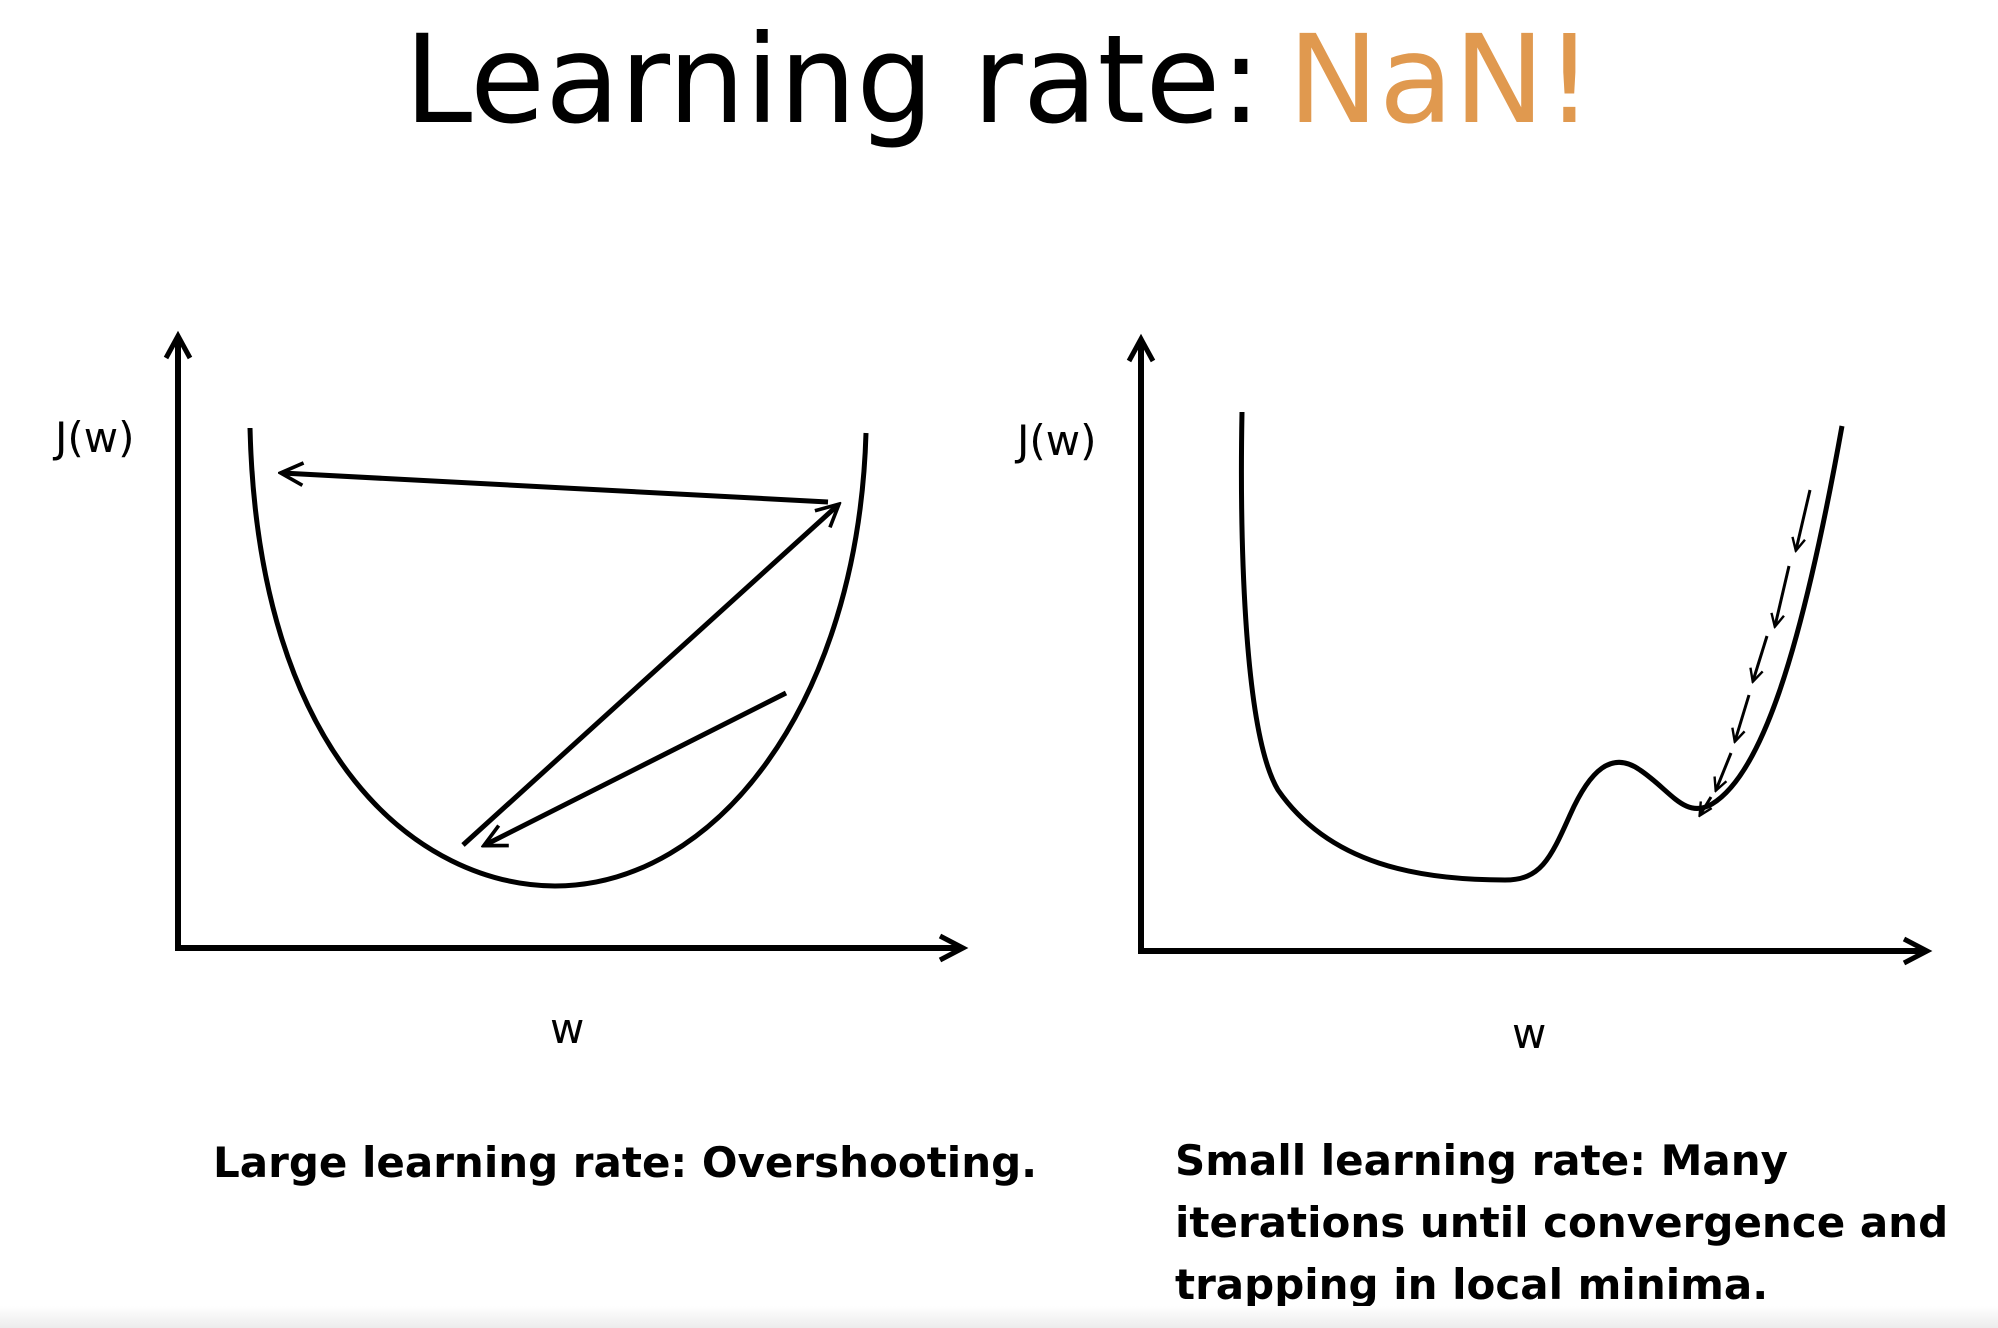 The image size is (1998, 1328). Describe the element at coordinates (625, 1162) in the screenshot. I see `large-lr-caption: Large learning rate: Overshooting.` at that location.